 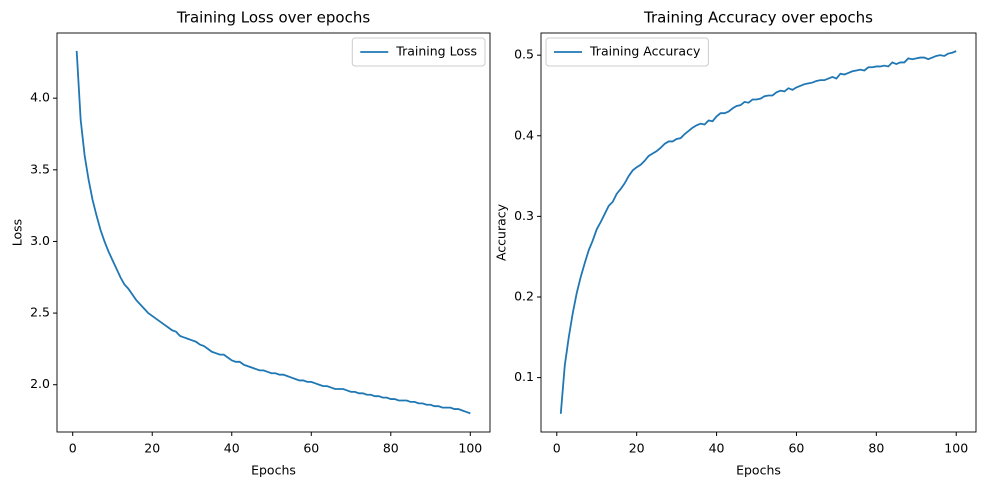 What do you see at coordinates (273, 18) in the screenshot?
I see `subplot-title: Training Loss over epochs` at bounding box center [273, 18].